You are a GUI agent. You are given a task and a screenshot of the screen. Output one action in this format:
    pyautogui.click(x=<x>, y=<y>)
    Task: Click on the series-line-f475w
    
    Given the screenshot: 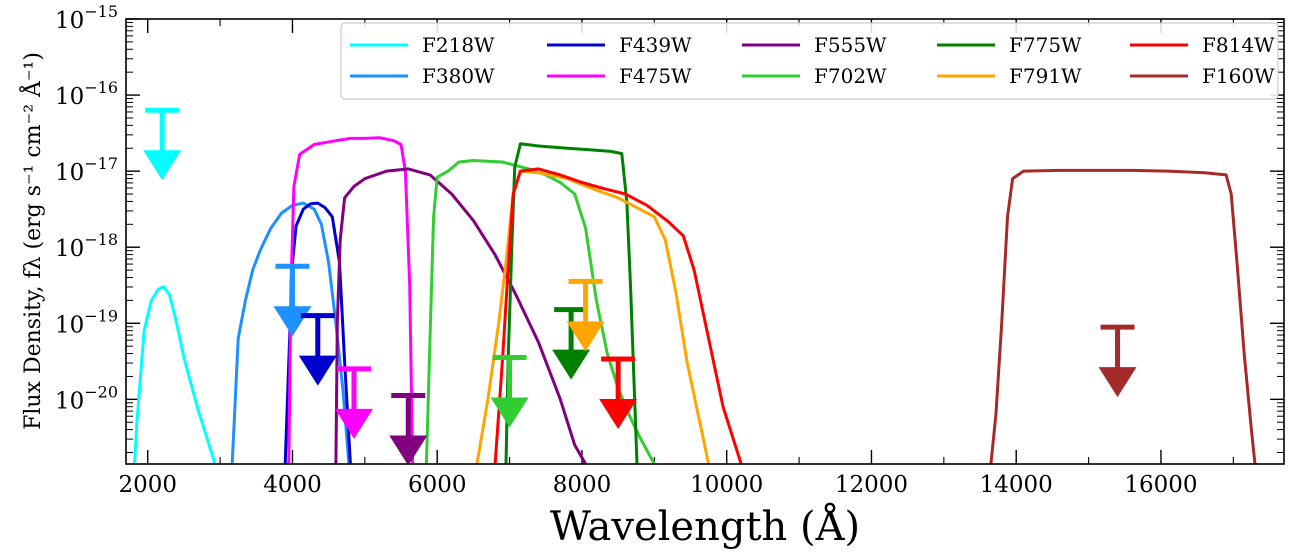 What is the action you would take?
    pyautogui.click(x=351, y=300)
    